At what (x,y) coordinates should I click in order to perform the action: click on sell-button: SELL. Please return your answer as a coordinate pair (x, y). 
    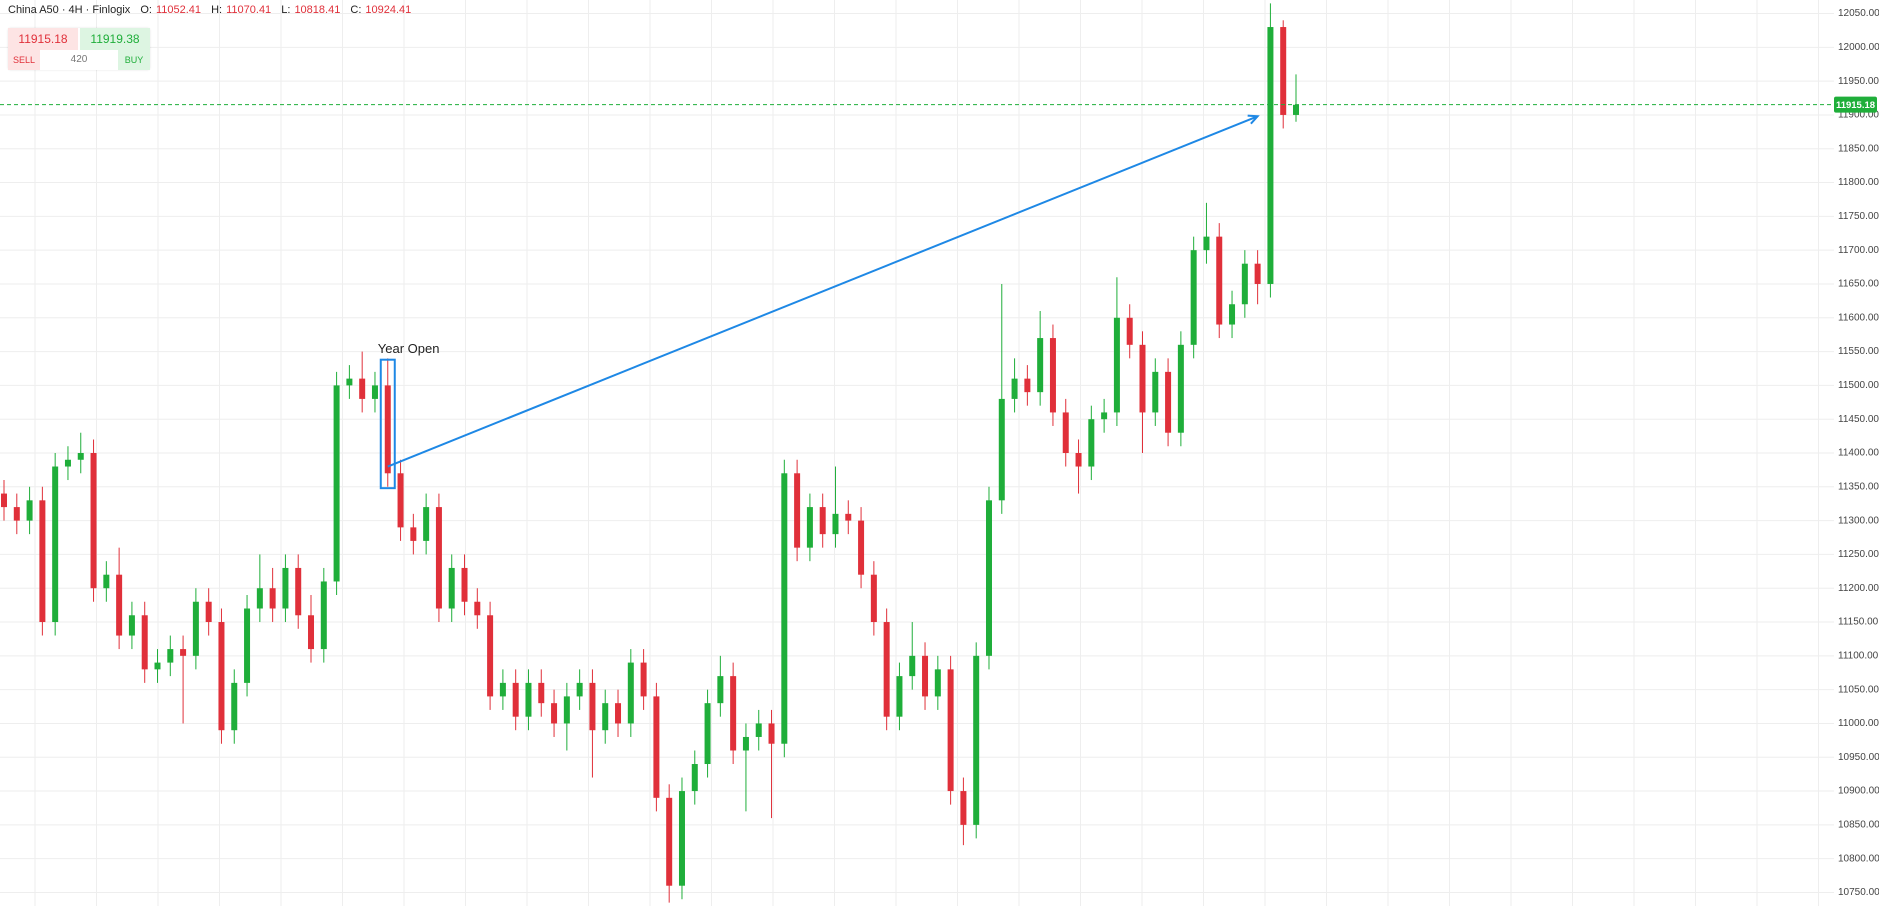
    Looking at the image, I should click on (24, 60).